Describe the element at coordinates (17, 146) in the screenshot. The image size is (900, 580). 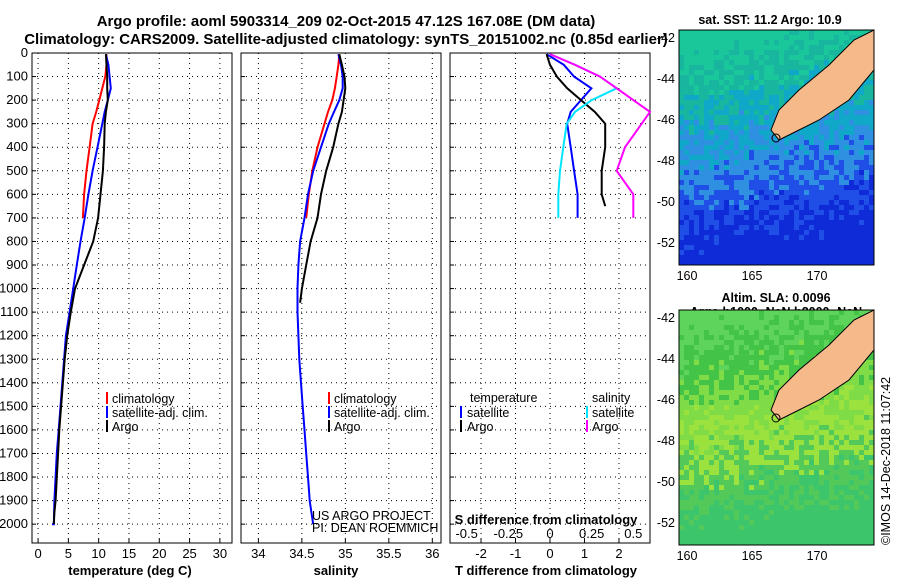
I see `depth-tick-label: 400` at that location.